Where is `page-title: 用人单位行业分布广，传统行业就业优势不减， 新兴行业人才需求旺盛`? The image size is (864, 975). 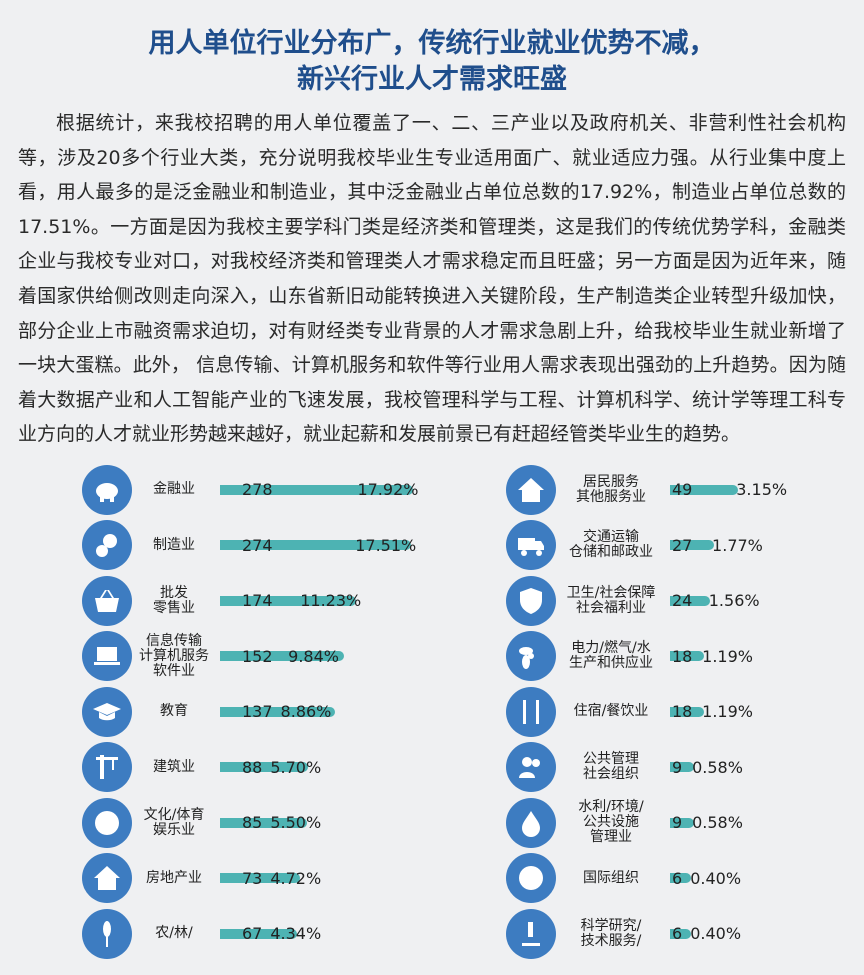
page-title: 用人单位行业分布广，传统行业就业优势不减， 新兴行业人才需求旺盛 is located at coordinates (432, 49).